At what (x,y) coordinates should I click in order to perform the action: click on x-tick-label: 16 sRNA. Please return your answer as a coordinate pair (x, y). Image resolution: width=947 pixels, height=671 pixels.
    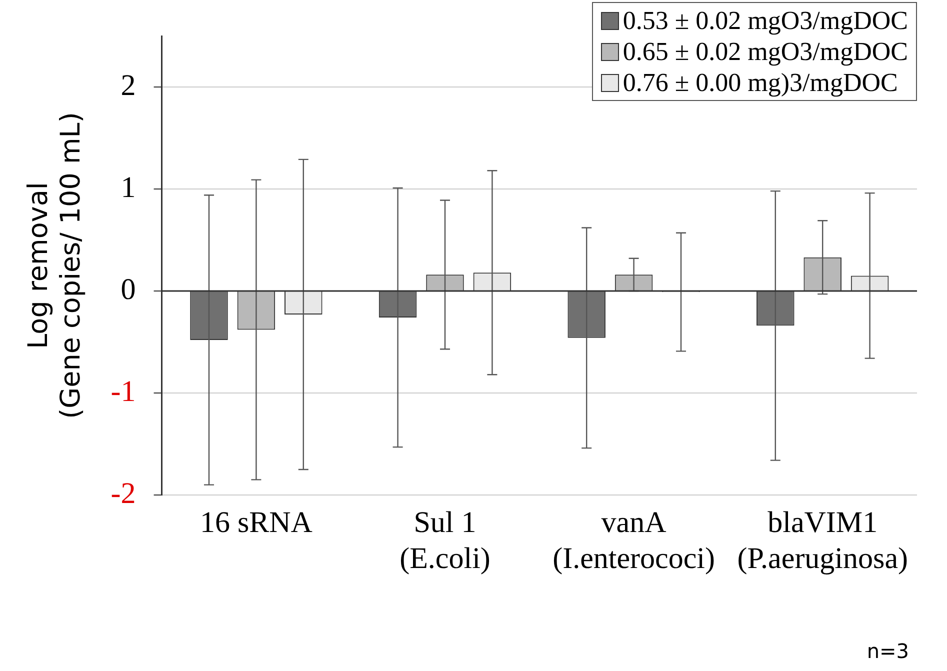
    Looking at the image, I should click on (256, 522).